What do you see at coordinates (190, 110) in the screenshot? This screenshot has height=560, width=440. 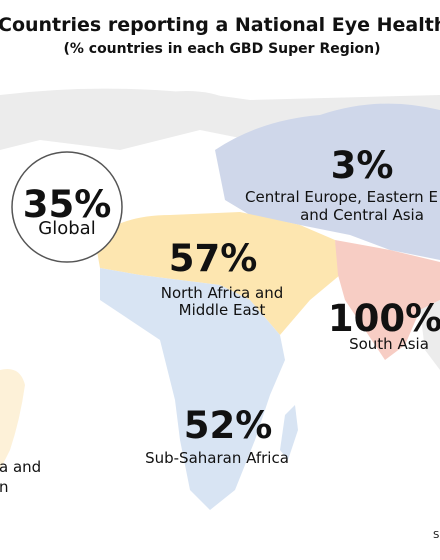 I see `greenland` at bounding box center [190, 110].